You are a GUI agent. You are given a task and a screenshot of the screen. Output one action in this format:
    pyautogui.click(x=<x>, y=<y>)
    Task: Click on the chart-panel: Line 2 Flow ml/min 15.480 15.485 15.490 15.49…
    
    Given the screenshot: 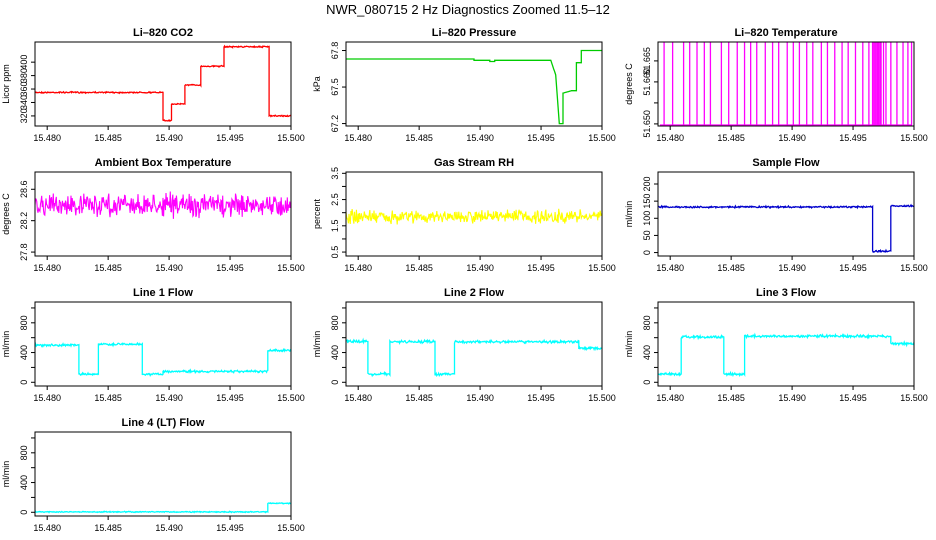 What is the action you would take?
    pyautogui.click(x=464, y=345)
    